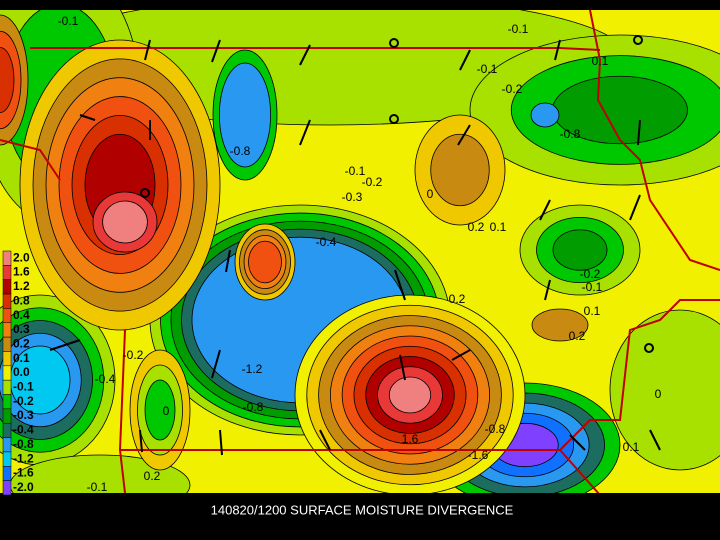 The height and width of the screenshot is (540, 720). I want to click on contour-label: 1.6, so click(410, 439).